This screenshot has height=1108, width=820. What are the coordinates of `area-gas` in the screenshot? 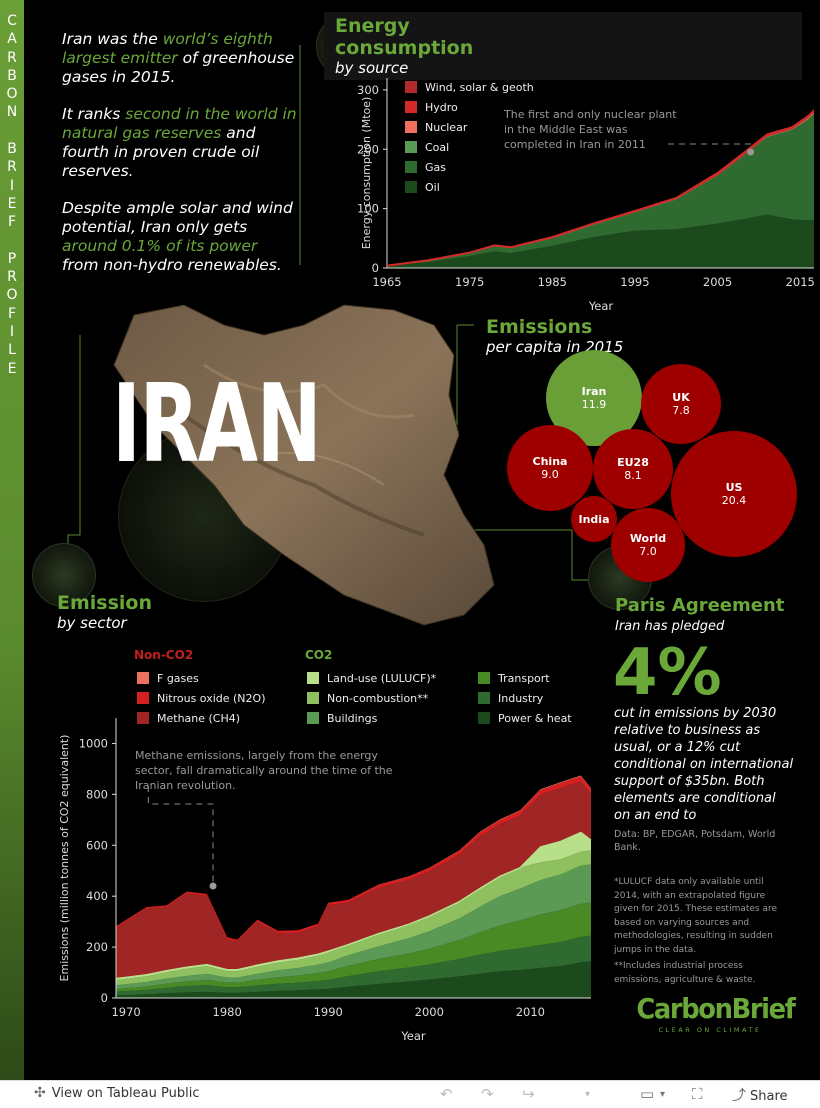 It's located at (600, 190).